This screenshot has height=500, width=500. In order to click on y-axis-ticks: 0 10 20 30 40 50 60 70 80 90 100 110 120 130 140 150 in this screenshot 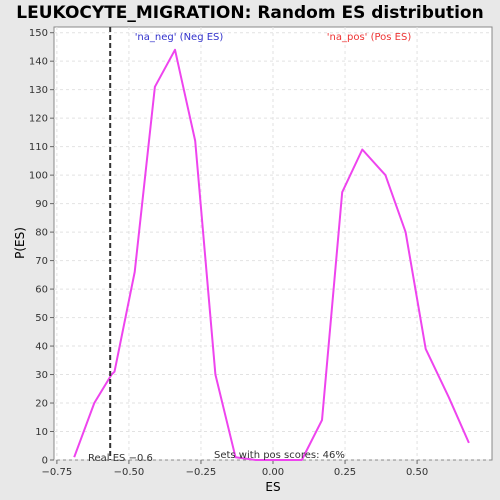, I will do `click(41, 247)`.